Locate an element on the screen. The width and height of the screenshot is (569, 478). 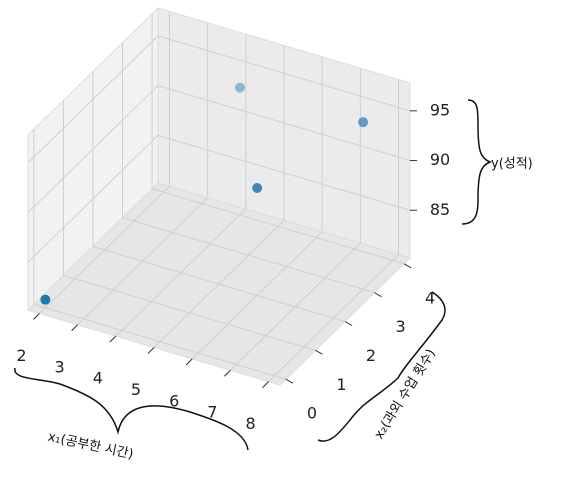
x-tick-label: 8 is located at coordinates (250, 423).